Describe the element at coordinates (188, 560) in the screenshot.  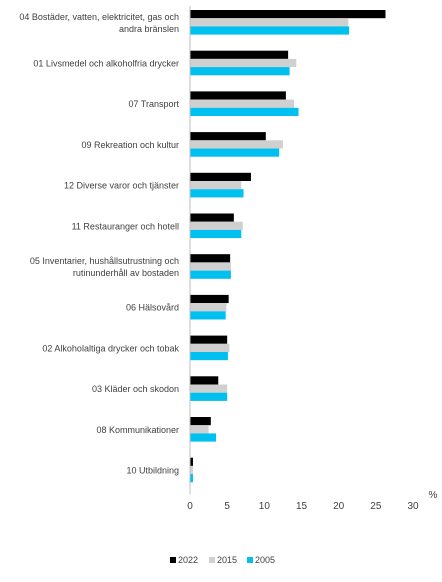
I see `legend-label-2022: 2022` at that location.